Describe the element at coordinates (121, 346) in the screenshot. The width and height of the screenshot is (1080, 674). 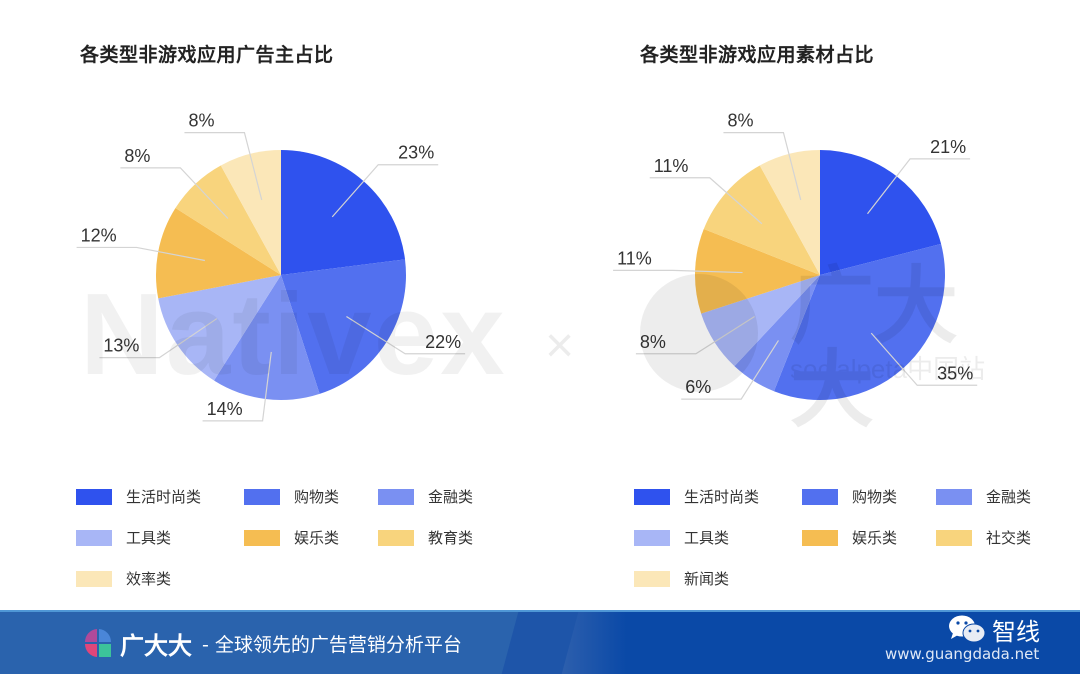
I see `slice-percent-label: 13%` at that location.